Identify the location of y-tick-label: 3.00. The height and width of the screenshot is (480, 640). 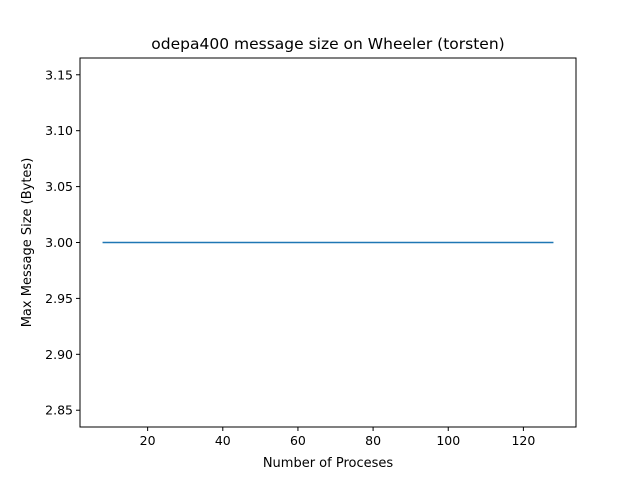
(59, 242).